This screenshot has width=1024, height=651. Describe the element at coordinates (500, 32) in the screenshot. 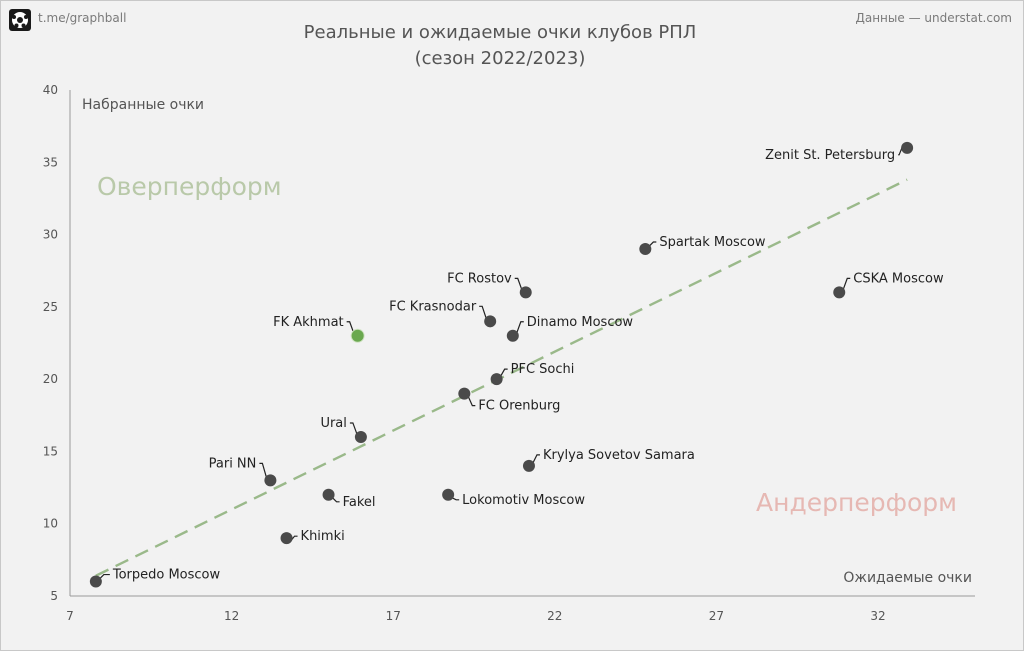

I see `chart-title: Реальные и ожидаемые очки клубов РПЛ` at that location.